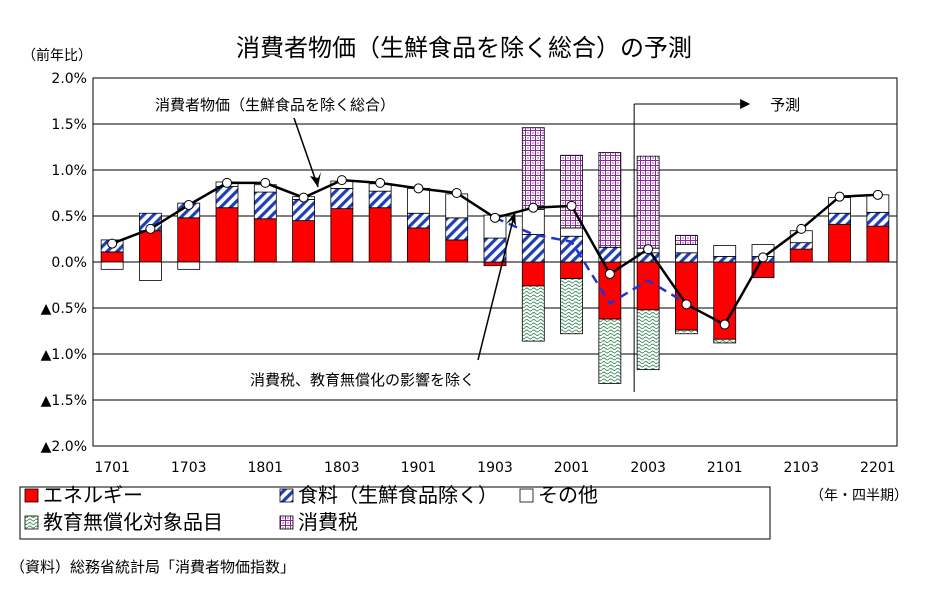 This screenshot has height=597, width=928. What do you see at coordinates (785, 105) in the screenshot?
I see `forecast-label: 予測` at bounding box center [785, 105].